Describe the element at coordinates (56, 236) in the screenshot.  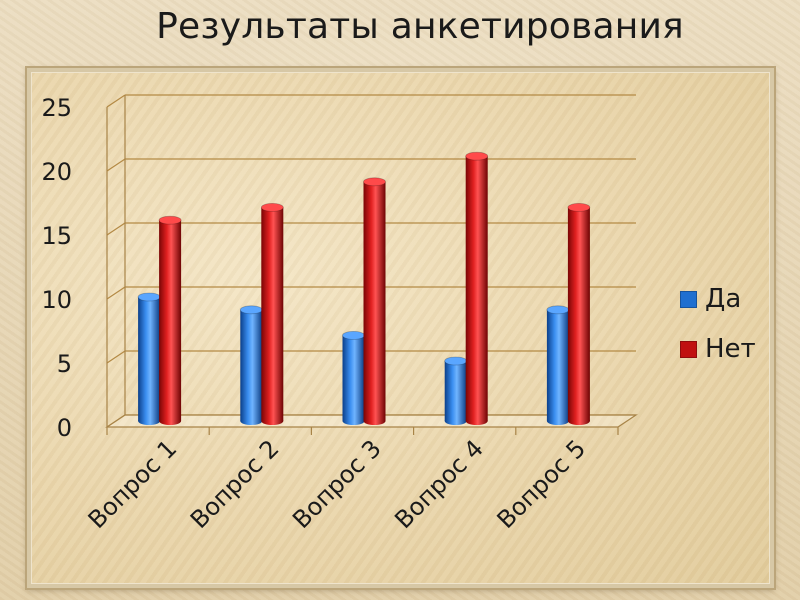
I see `ytick-label-3: 15` at that location.